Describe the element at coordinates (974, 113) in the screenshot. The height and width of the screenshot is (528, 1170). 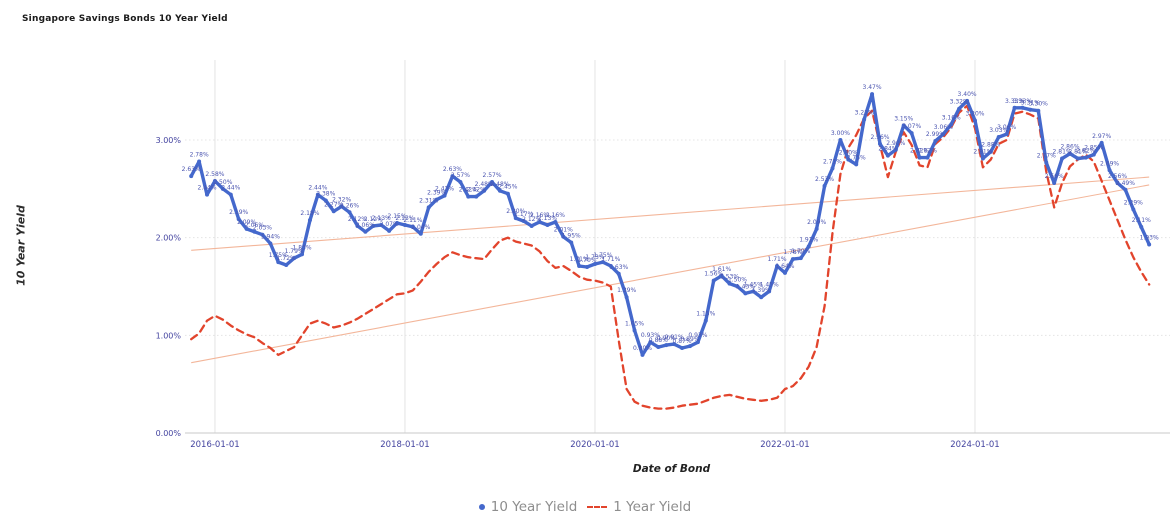
I see `svg-text: 3.20%` at that location.